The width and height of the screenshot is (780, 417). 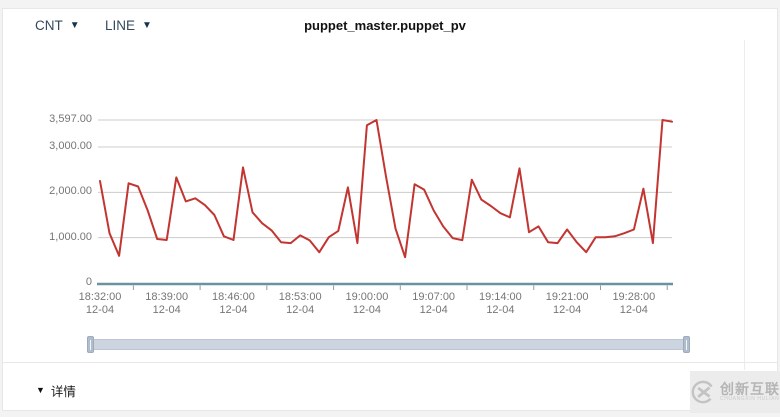 I want to click on chart-title: puppet_master.puppet_pv, so click(x=385, y=25).